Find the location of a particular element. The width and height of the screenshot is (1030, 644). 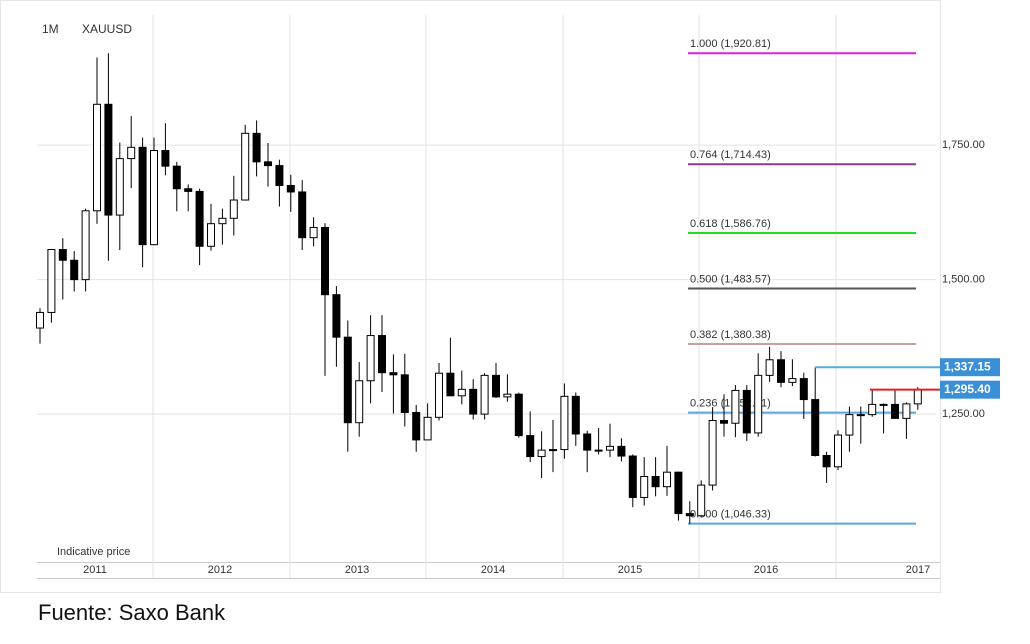

fib-label: 0.500 (1,483.57) is located at coordinates (730, 279).